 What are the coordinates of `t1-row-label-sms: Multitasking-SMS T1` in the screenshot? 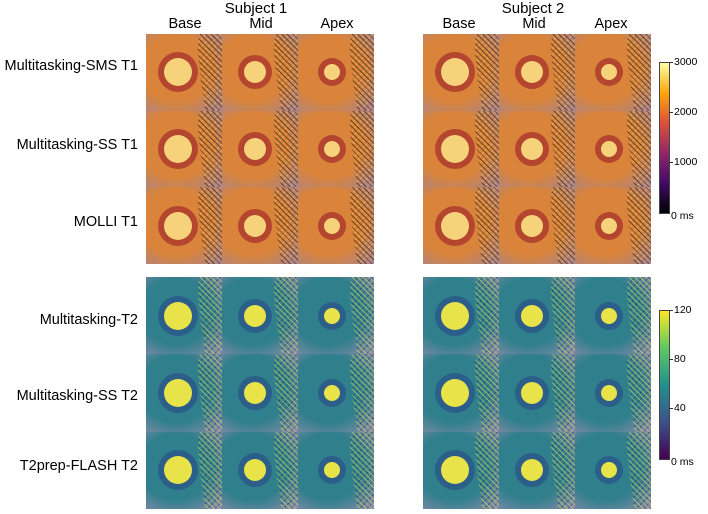 It's located at (71, 66).